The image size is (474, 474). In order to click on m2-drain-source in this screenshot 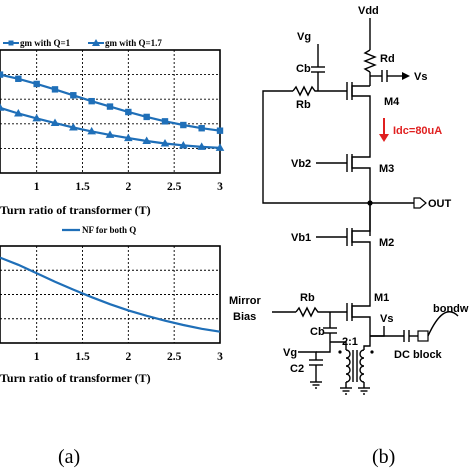, I will do `click(361, 246)`.